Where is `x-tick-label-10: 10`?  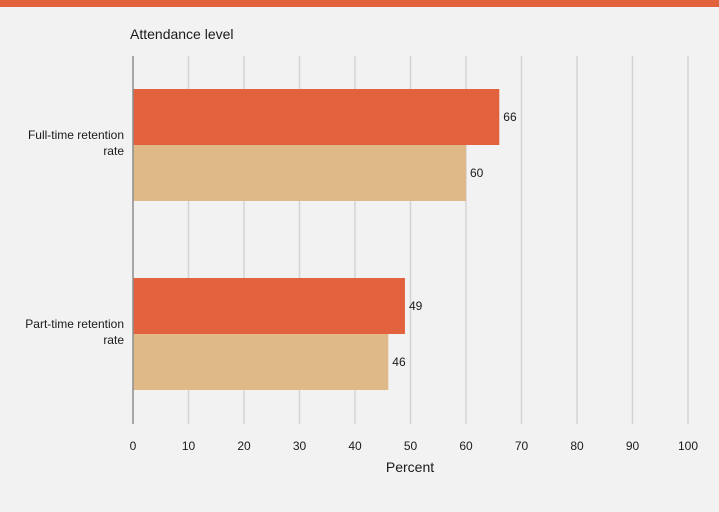 x-tick-label-10: 10 is located at coordinates (189, 446).